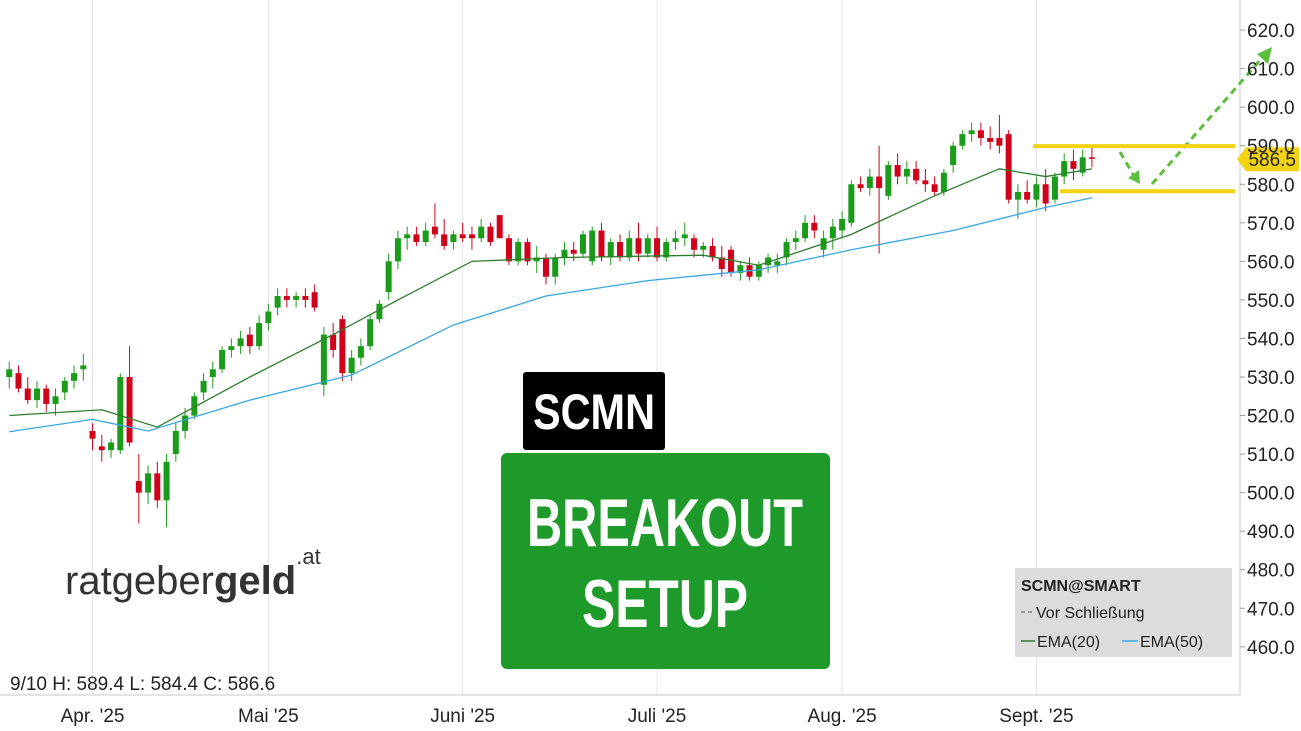 Image resolution: width=1301 pixels, height=731 pixels. Describe the element at coordinates (1166, 169) in the screenshot. I see `overlay: 586.5` at that location.